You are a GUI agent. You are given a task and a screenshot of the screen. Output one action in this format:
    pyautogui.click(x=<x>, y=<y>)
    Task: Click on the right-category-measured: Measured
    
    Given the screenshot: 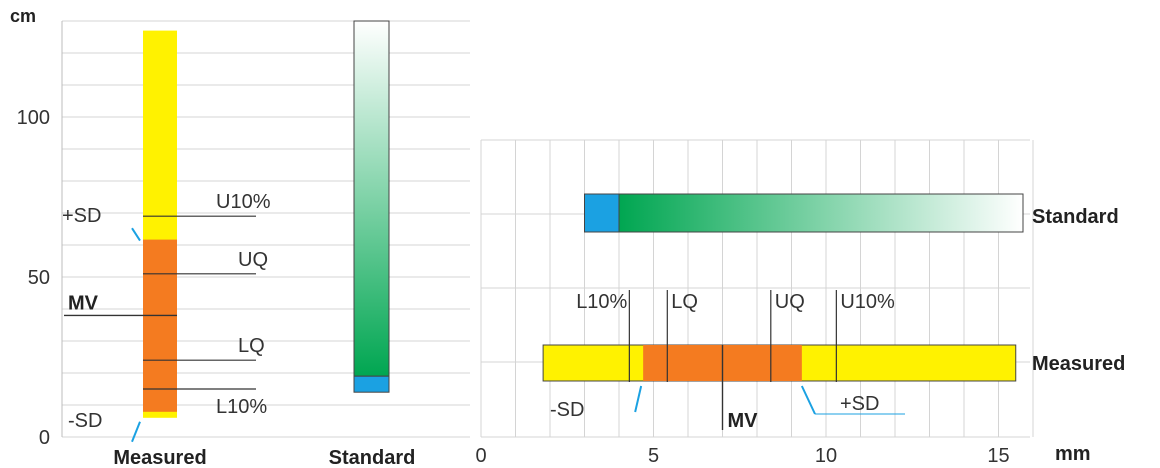 What is the action you would take?
    pyautogui.click(x=1078, y=364)
    